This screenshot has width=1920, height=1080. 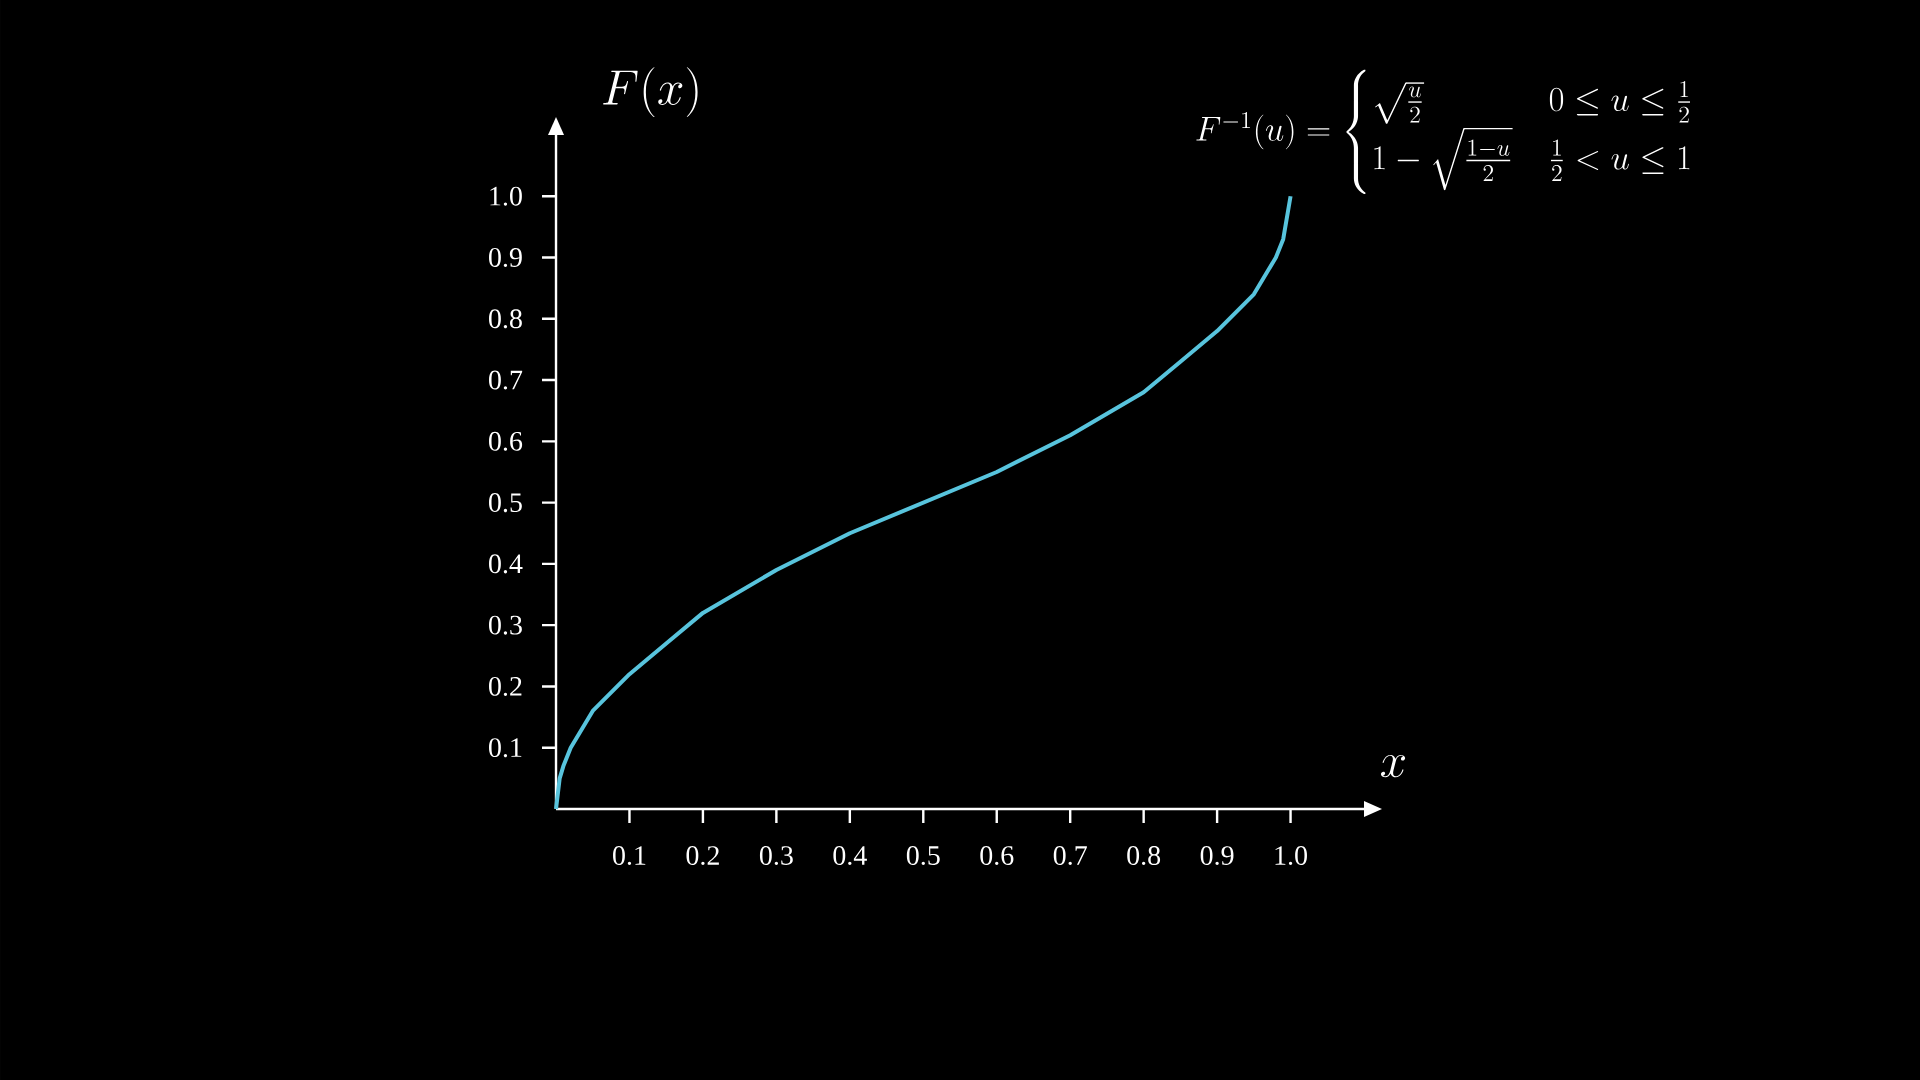 What do you see at coordinates (505, 258) in the screenshot?
I see `y-tick-label: 0.9` at bounding box center [505, 258].